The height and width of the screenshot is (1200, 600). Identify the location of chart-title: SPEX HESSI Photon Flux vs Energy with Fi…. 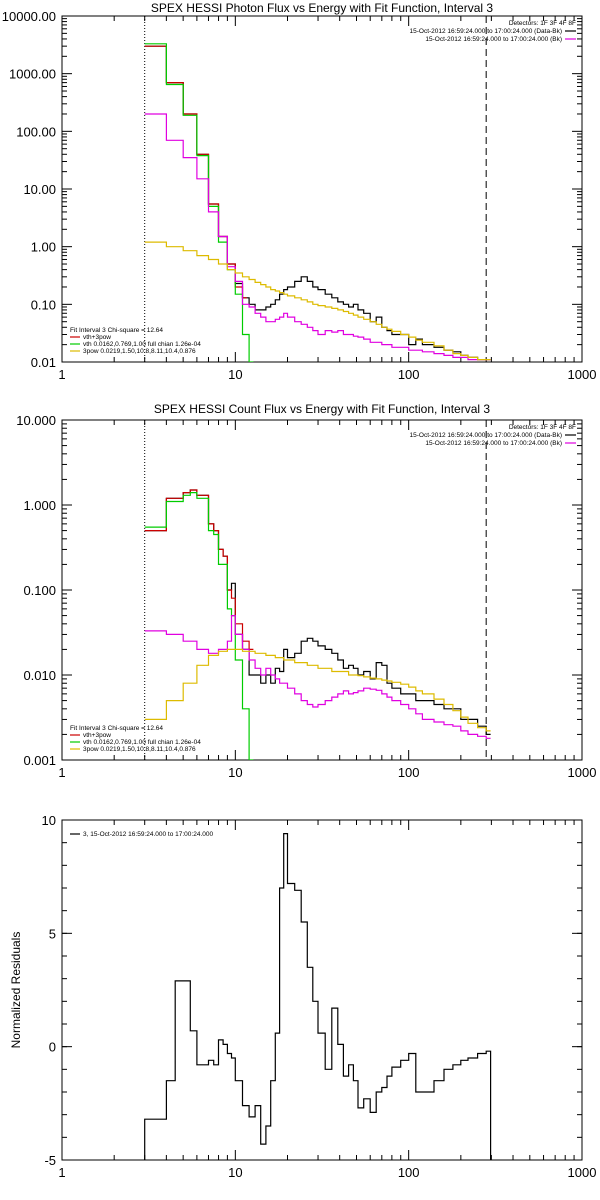
(322, 8).